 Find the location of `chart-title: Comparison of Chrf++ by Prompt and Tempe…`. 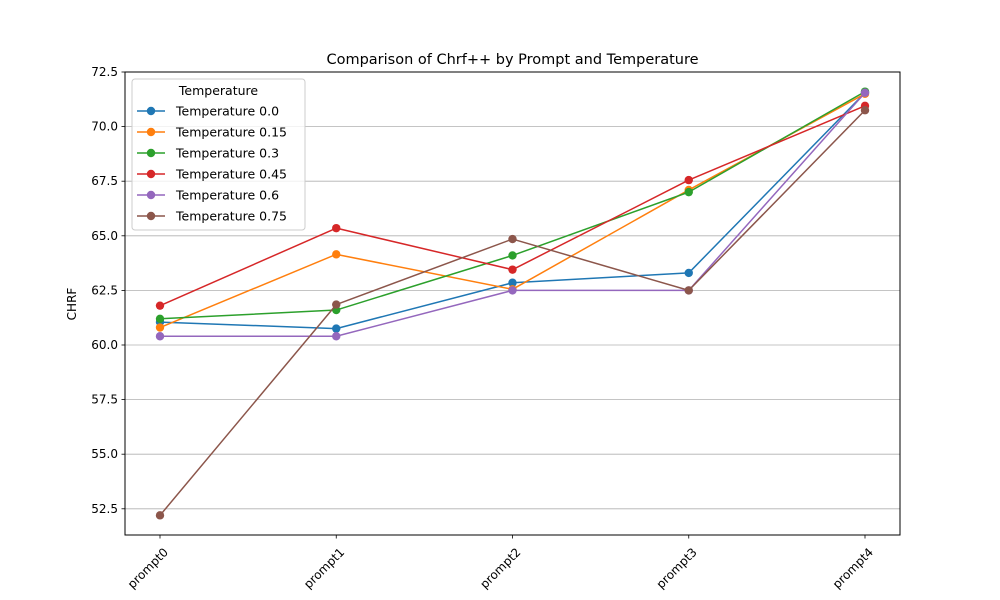

chart-title: Comparison of Chrf++ by Prompt and Tempe… is located at coordinates (512, 60).